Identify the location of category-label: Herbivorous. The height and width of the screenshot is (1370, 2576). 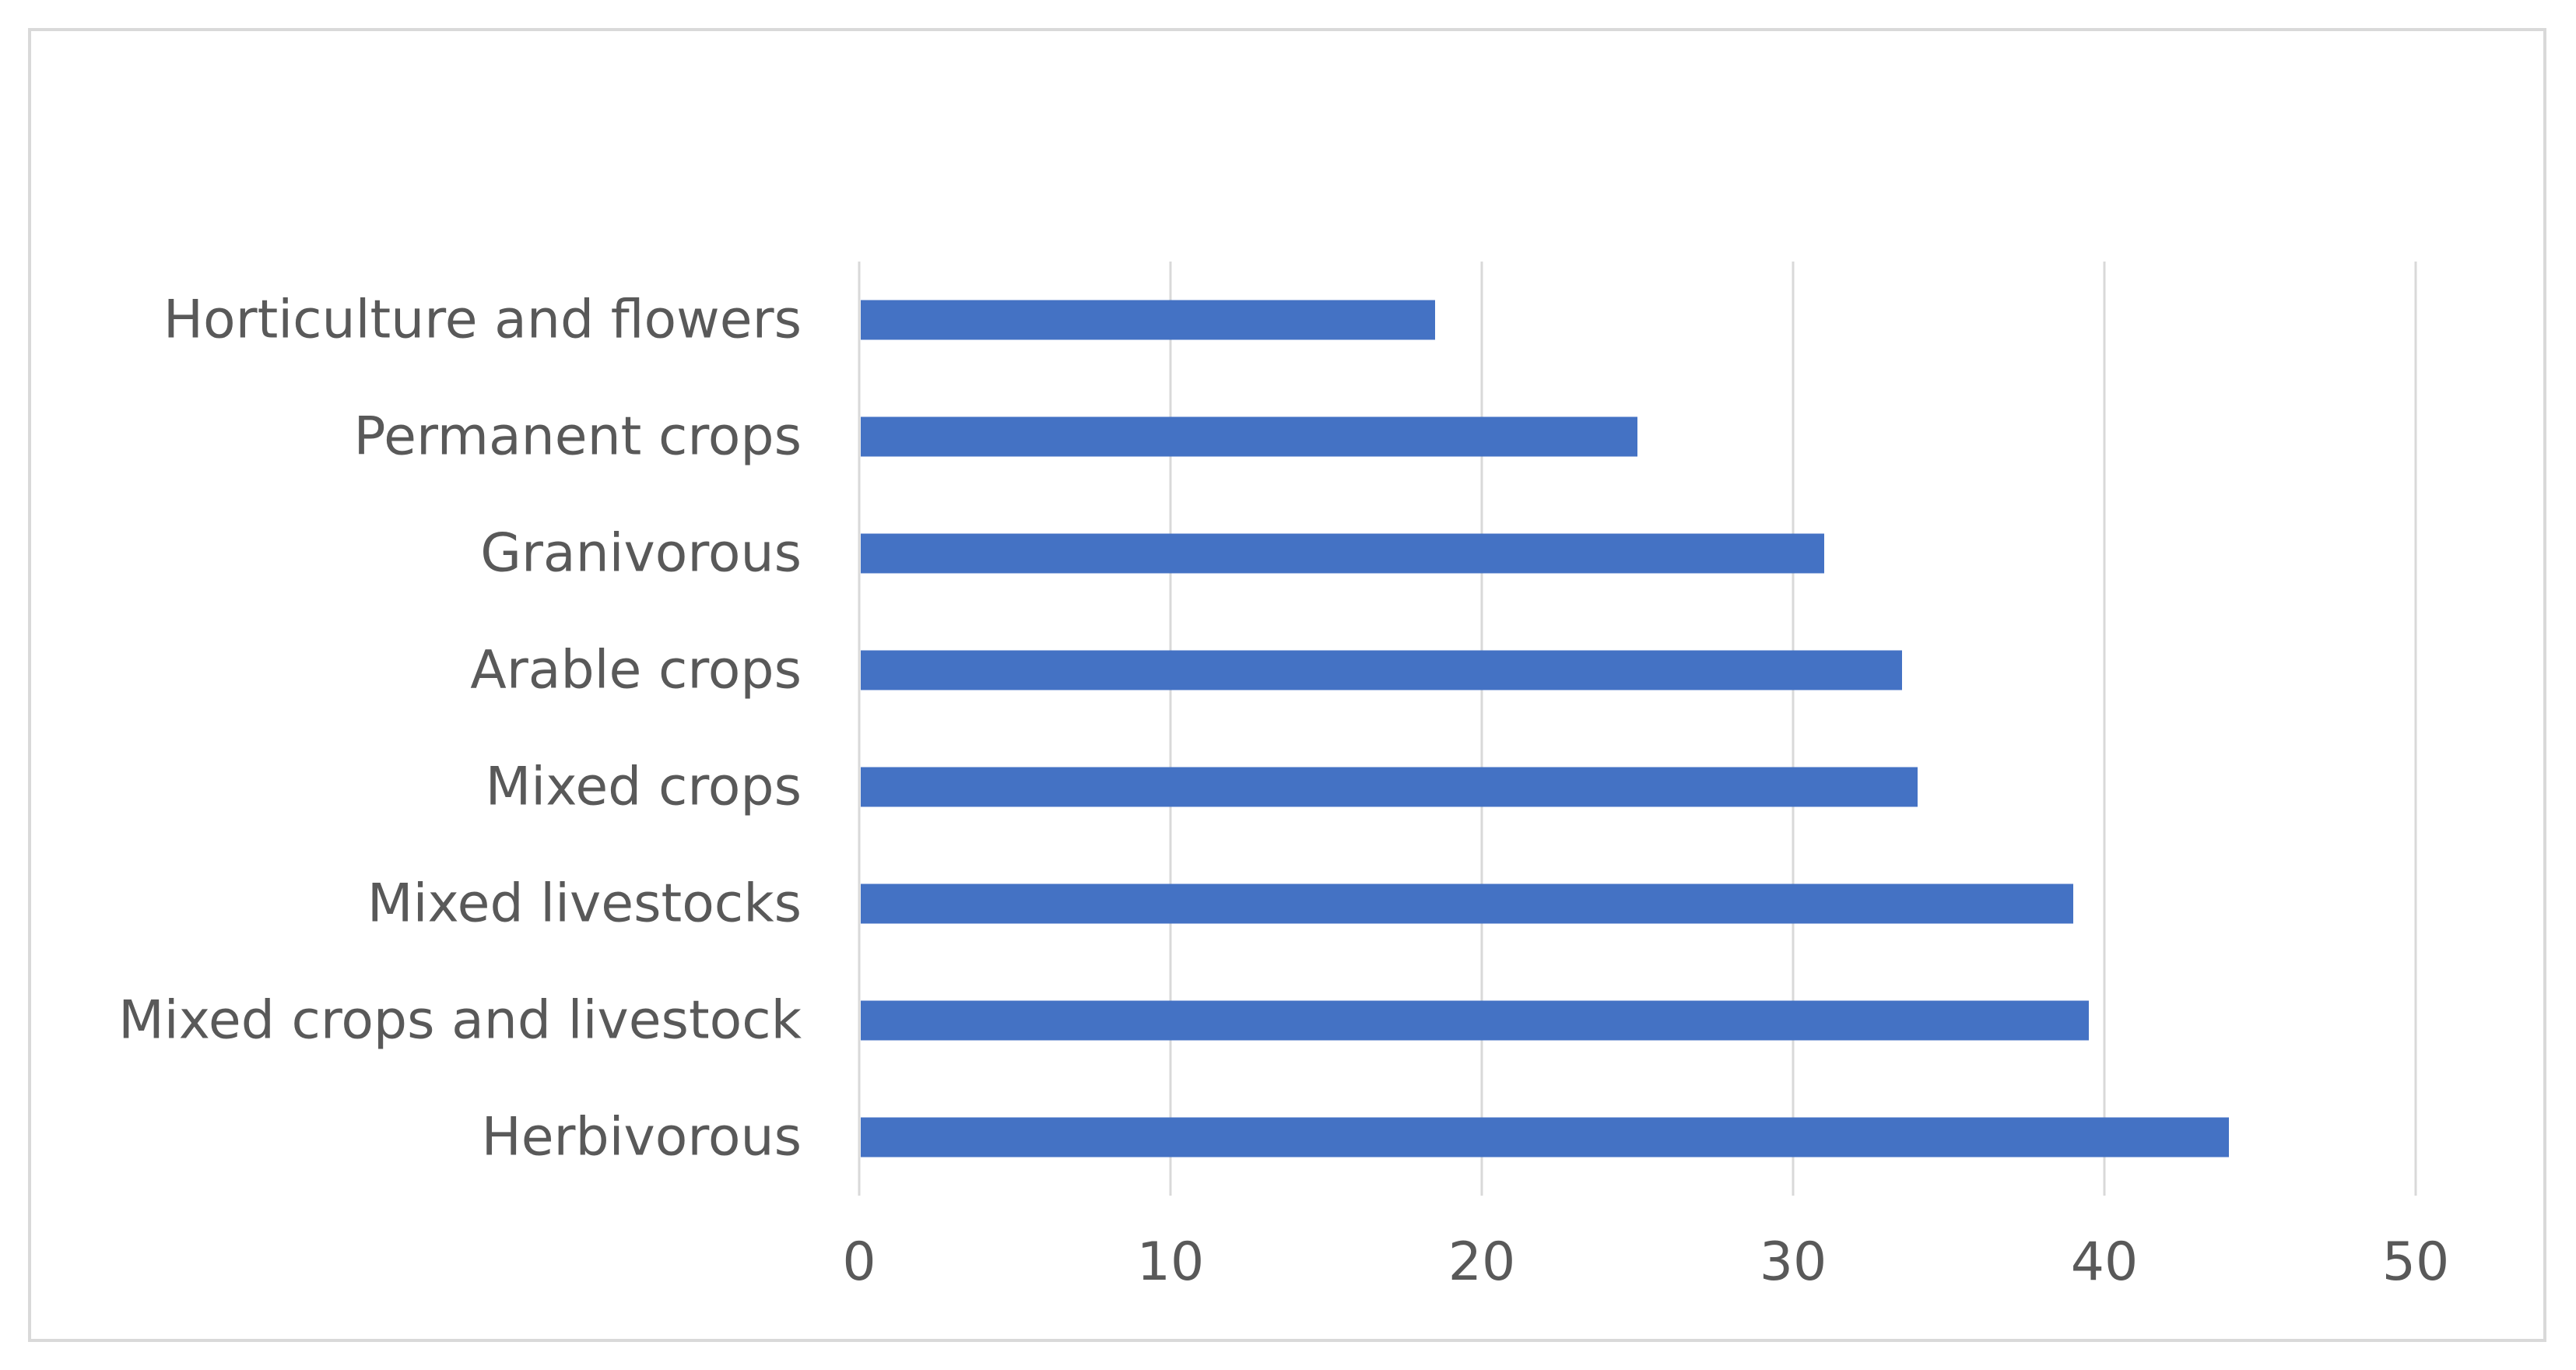
(642, 1137).